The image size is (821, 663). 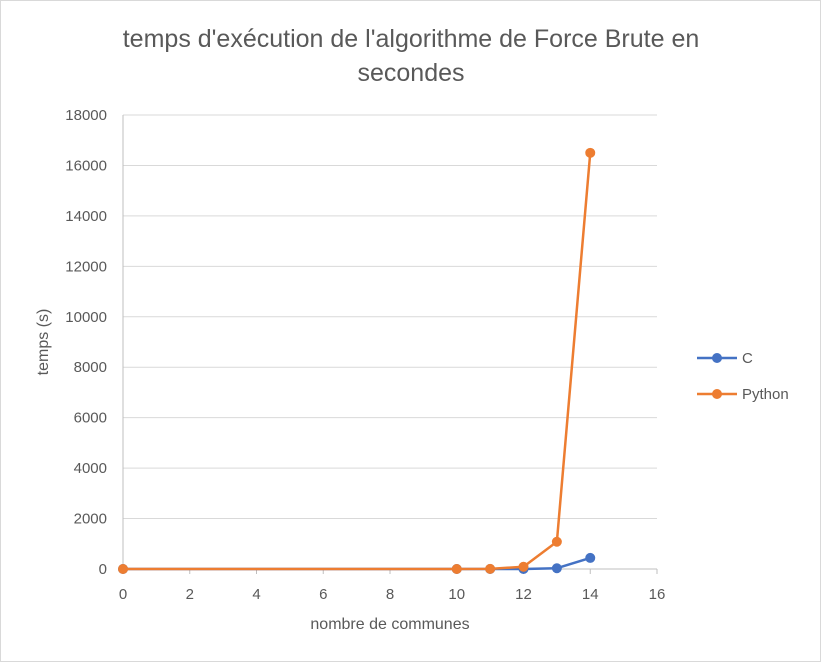 I want to click on y-tick-label: 0, so click(x=103, y=569).